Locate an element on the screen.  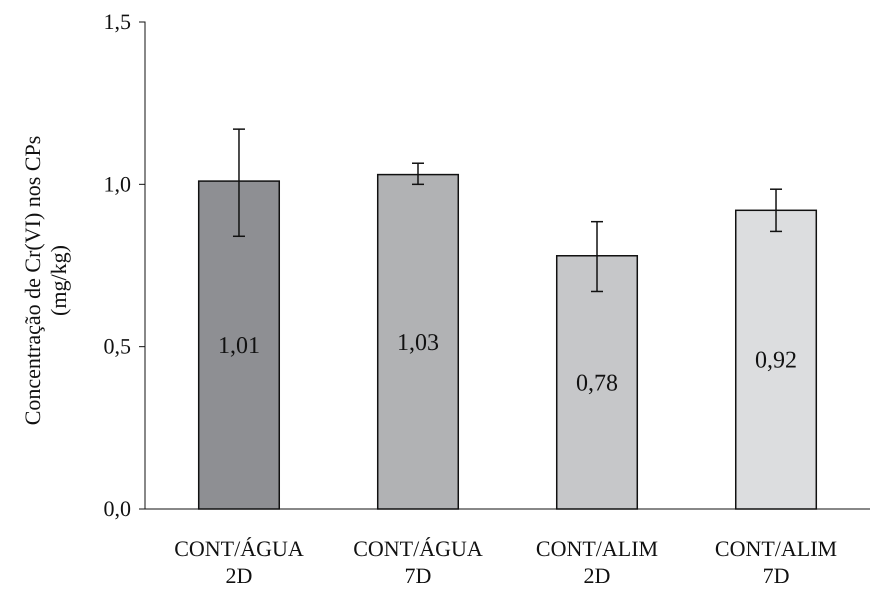
data-label: 1,03 is located at coordinates (417, 343).